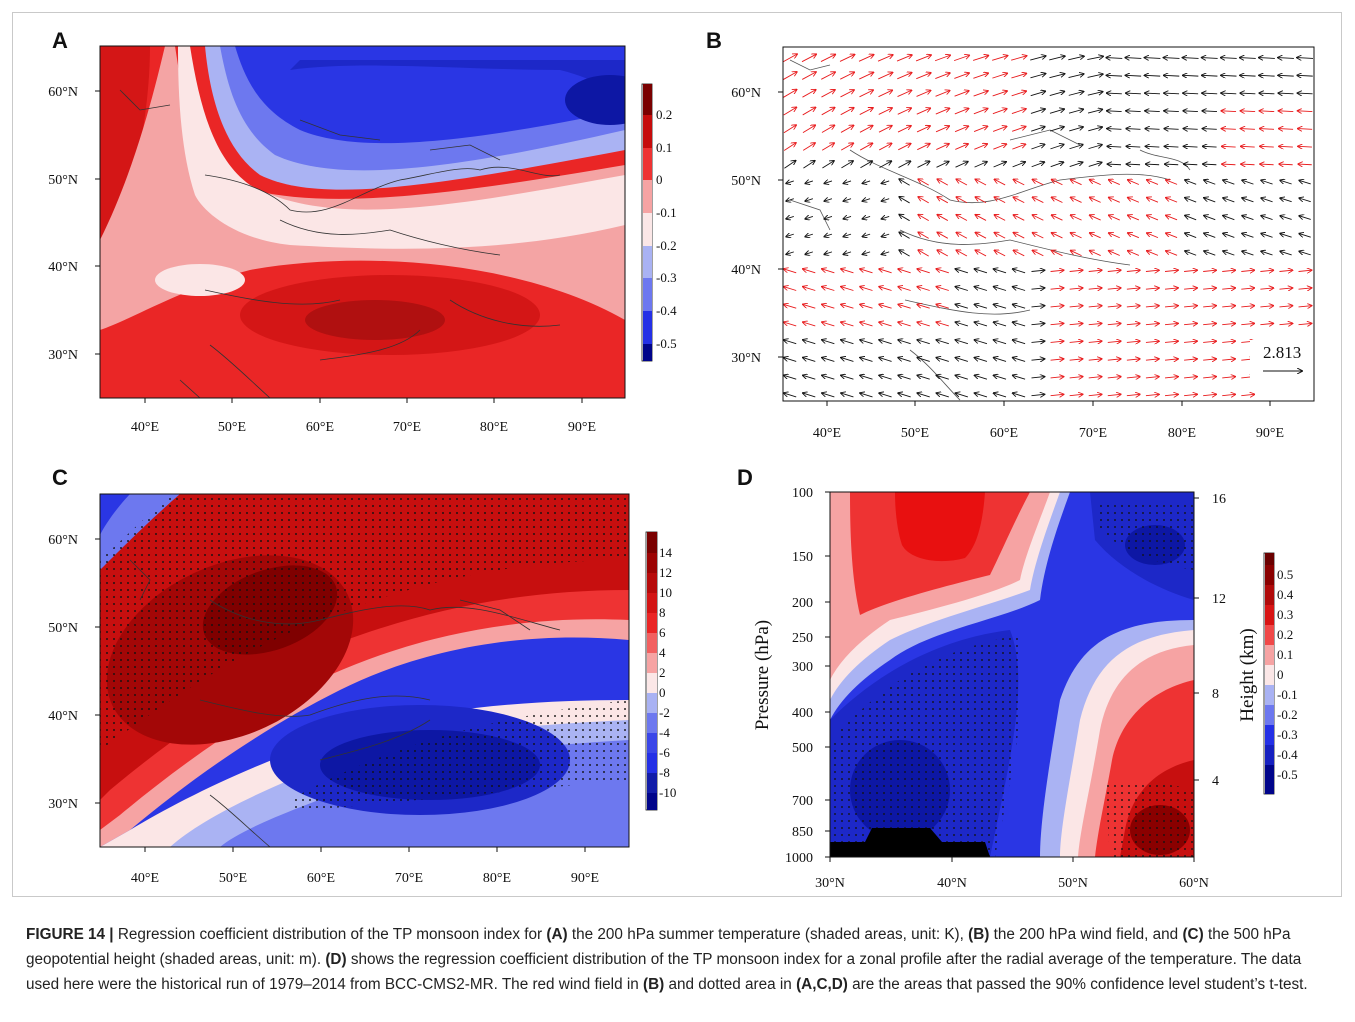  I want to click on panel-a-x-tick-label: 70°E, so click(407, 427).